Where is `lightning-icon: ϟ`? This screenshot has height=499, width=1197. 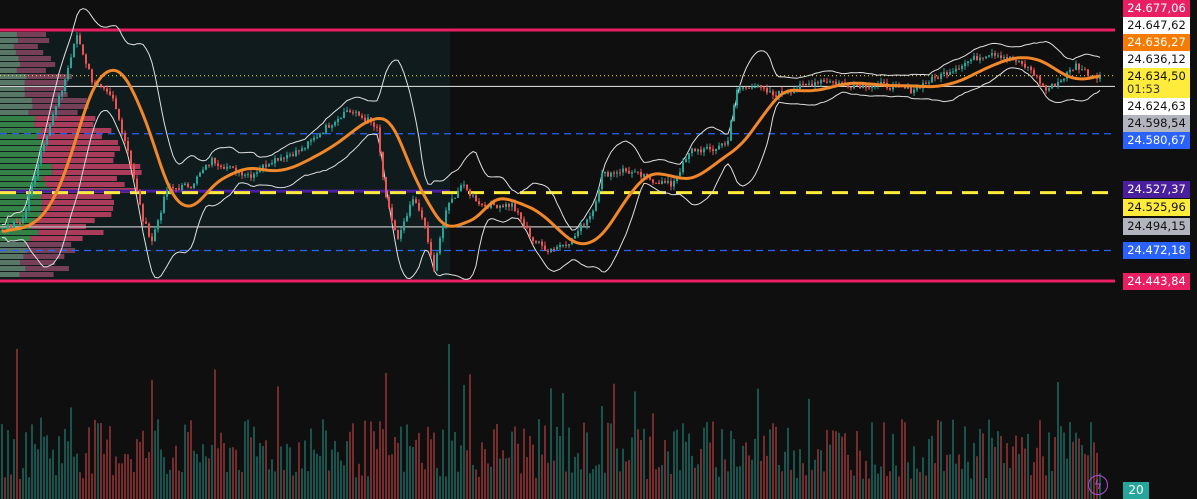
lightning-icon: ϟ is located at coordinates (1098, 485).